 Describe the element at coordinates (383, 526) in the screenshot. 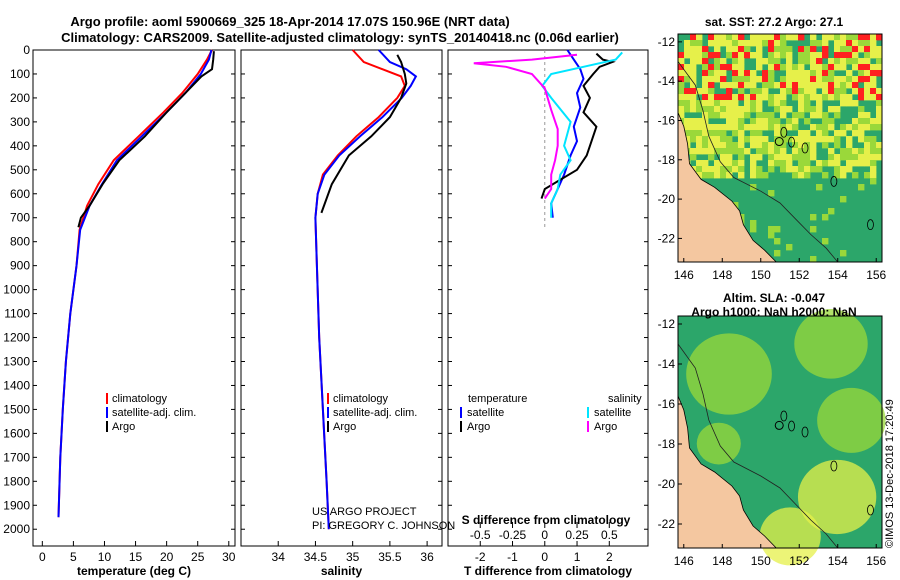

I see `pi-credit: PI: GREGORY C. JOHNSON` at that location.